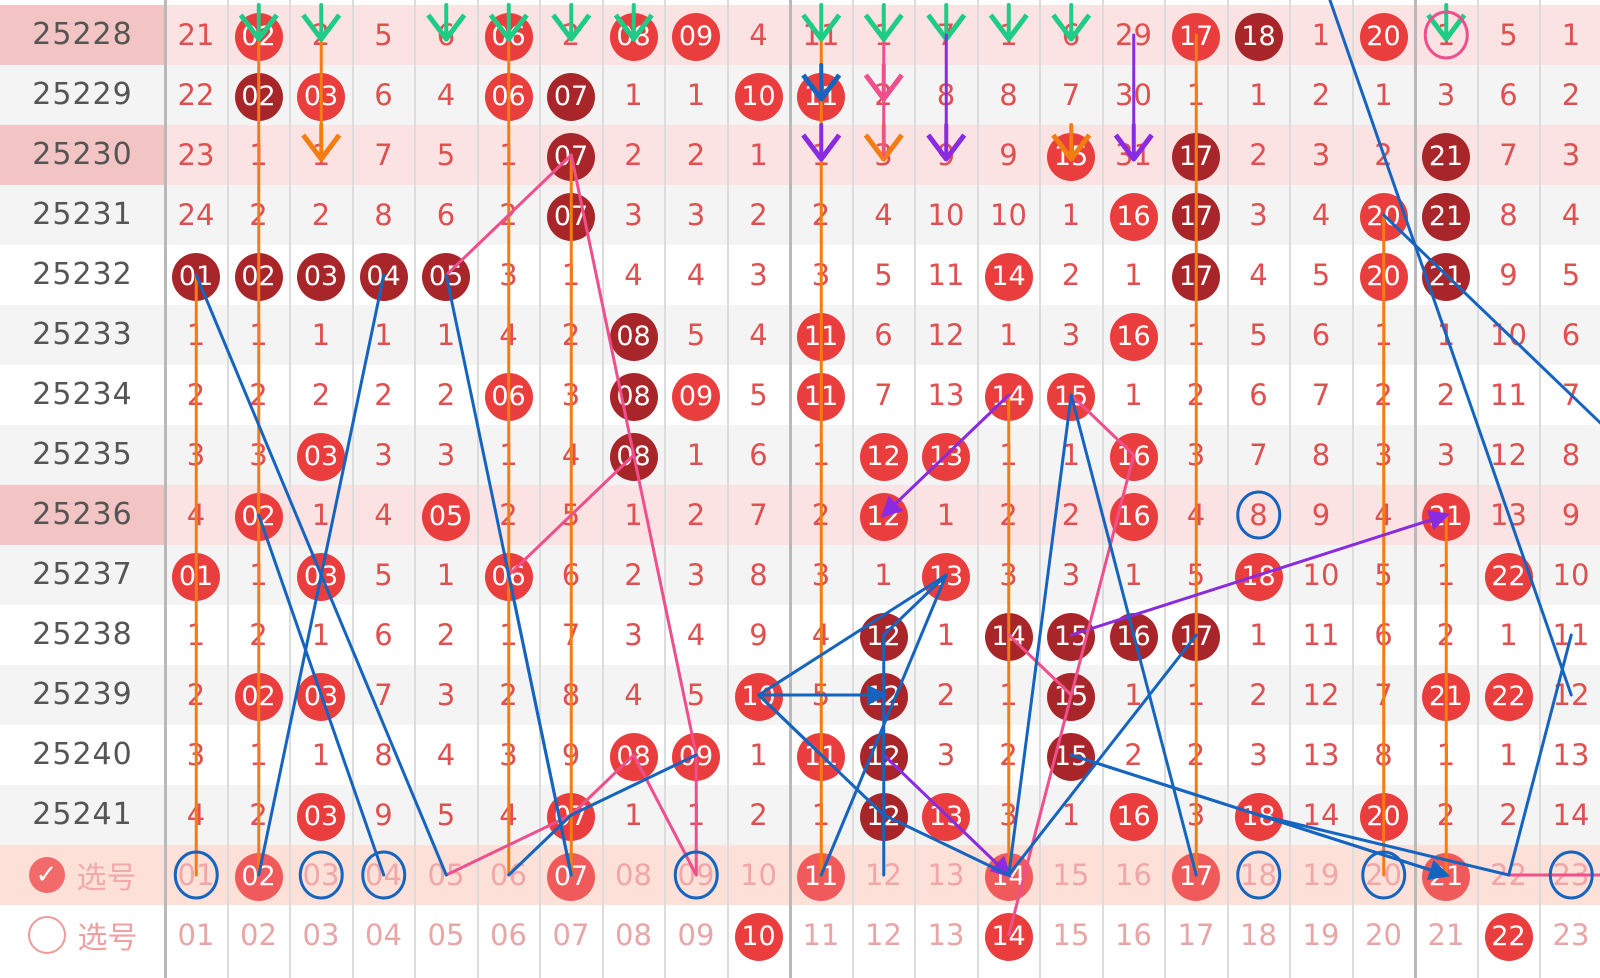  Describe the element at coordinates (508, 935) in the screenshot. I see `omission-count: 06` at that location.